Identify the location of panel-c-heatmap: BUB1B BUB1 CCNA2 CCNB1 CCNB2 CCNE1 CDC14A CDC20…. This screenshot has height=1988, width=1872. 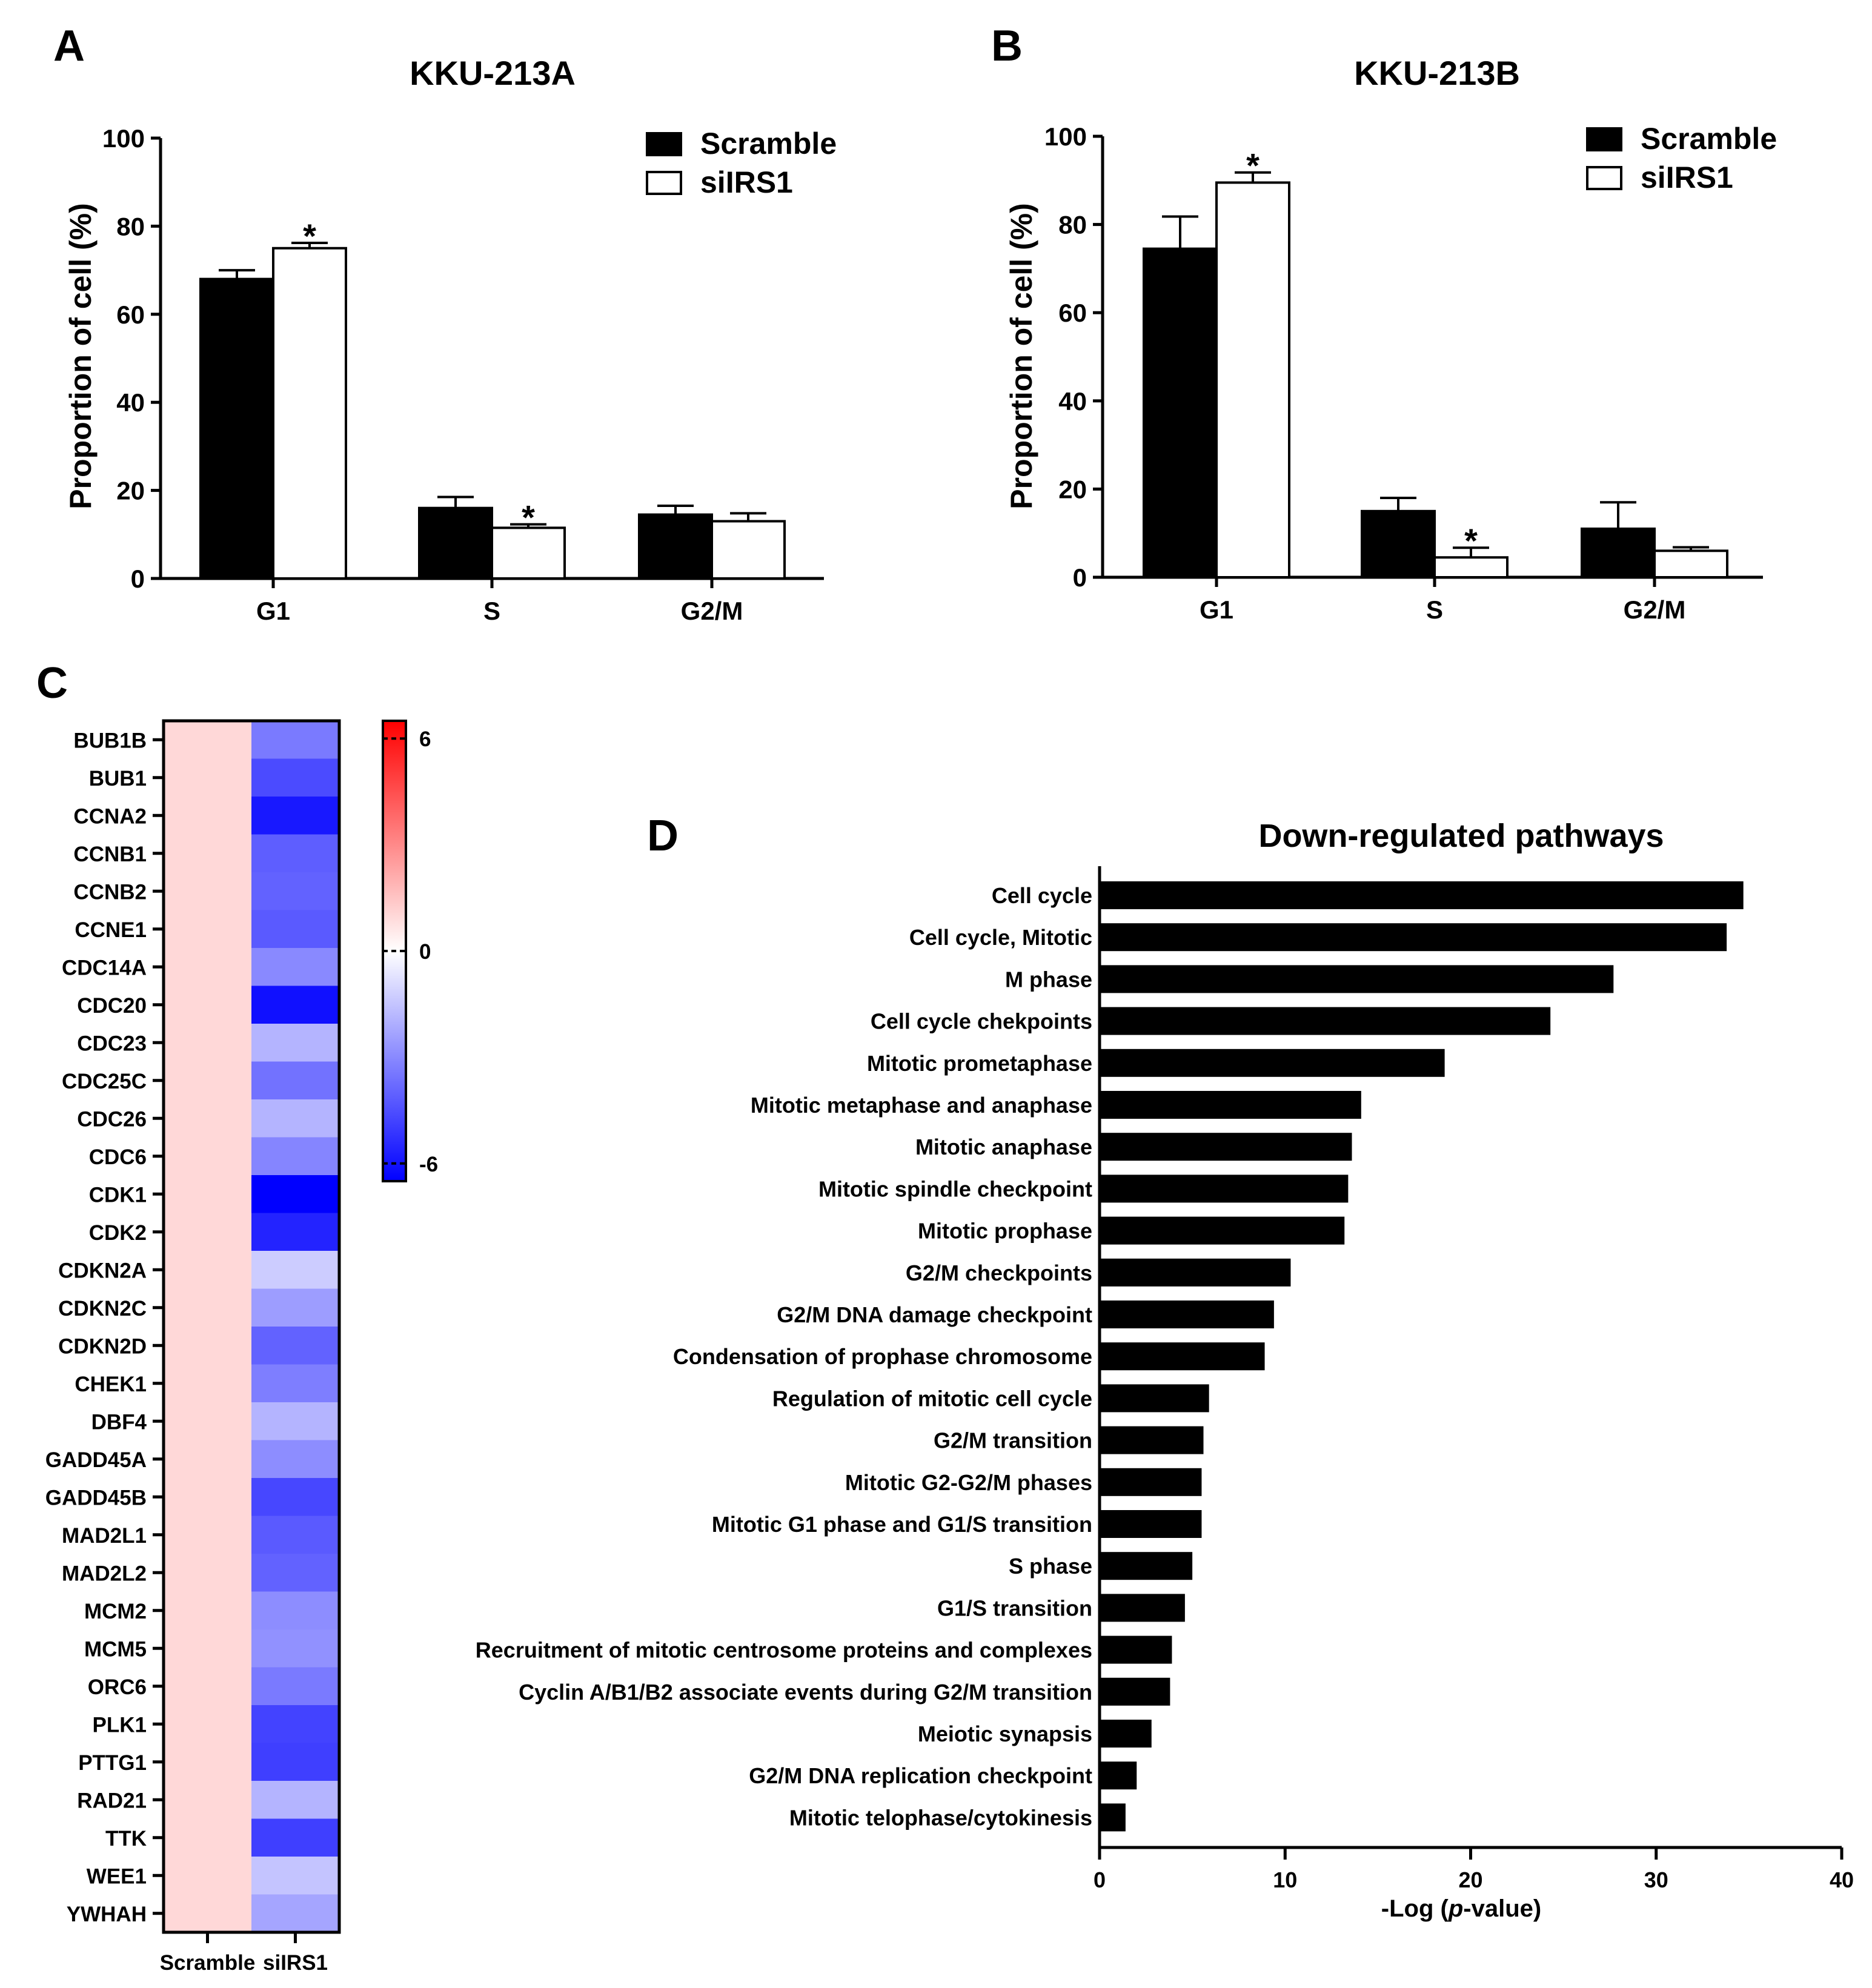
(241, 1347).